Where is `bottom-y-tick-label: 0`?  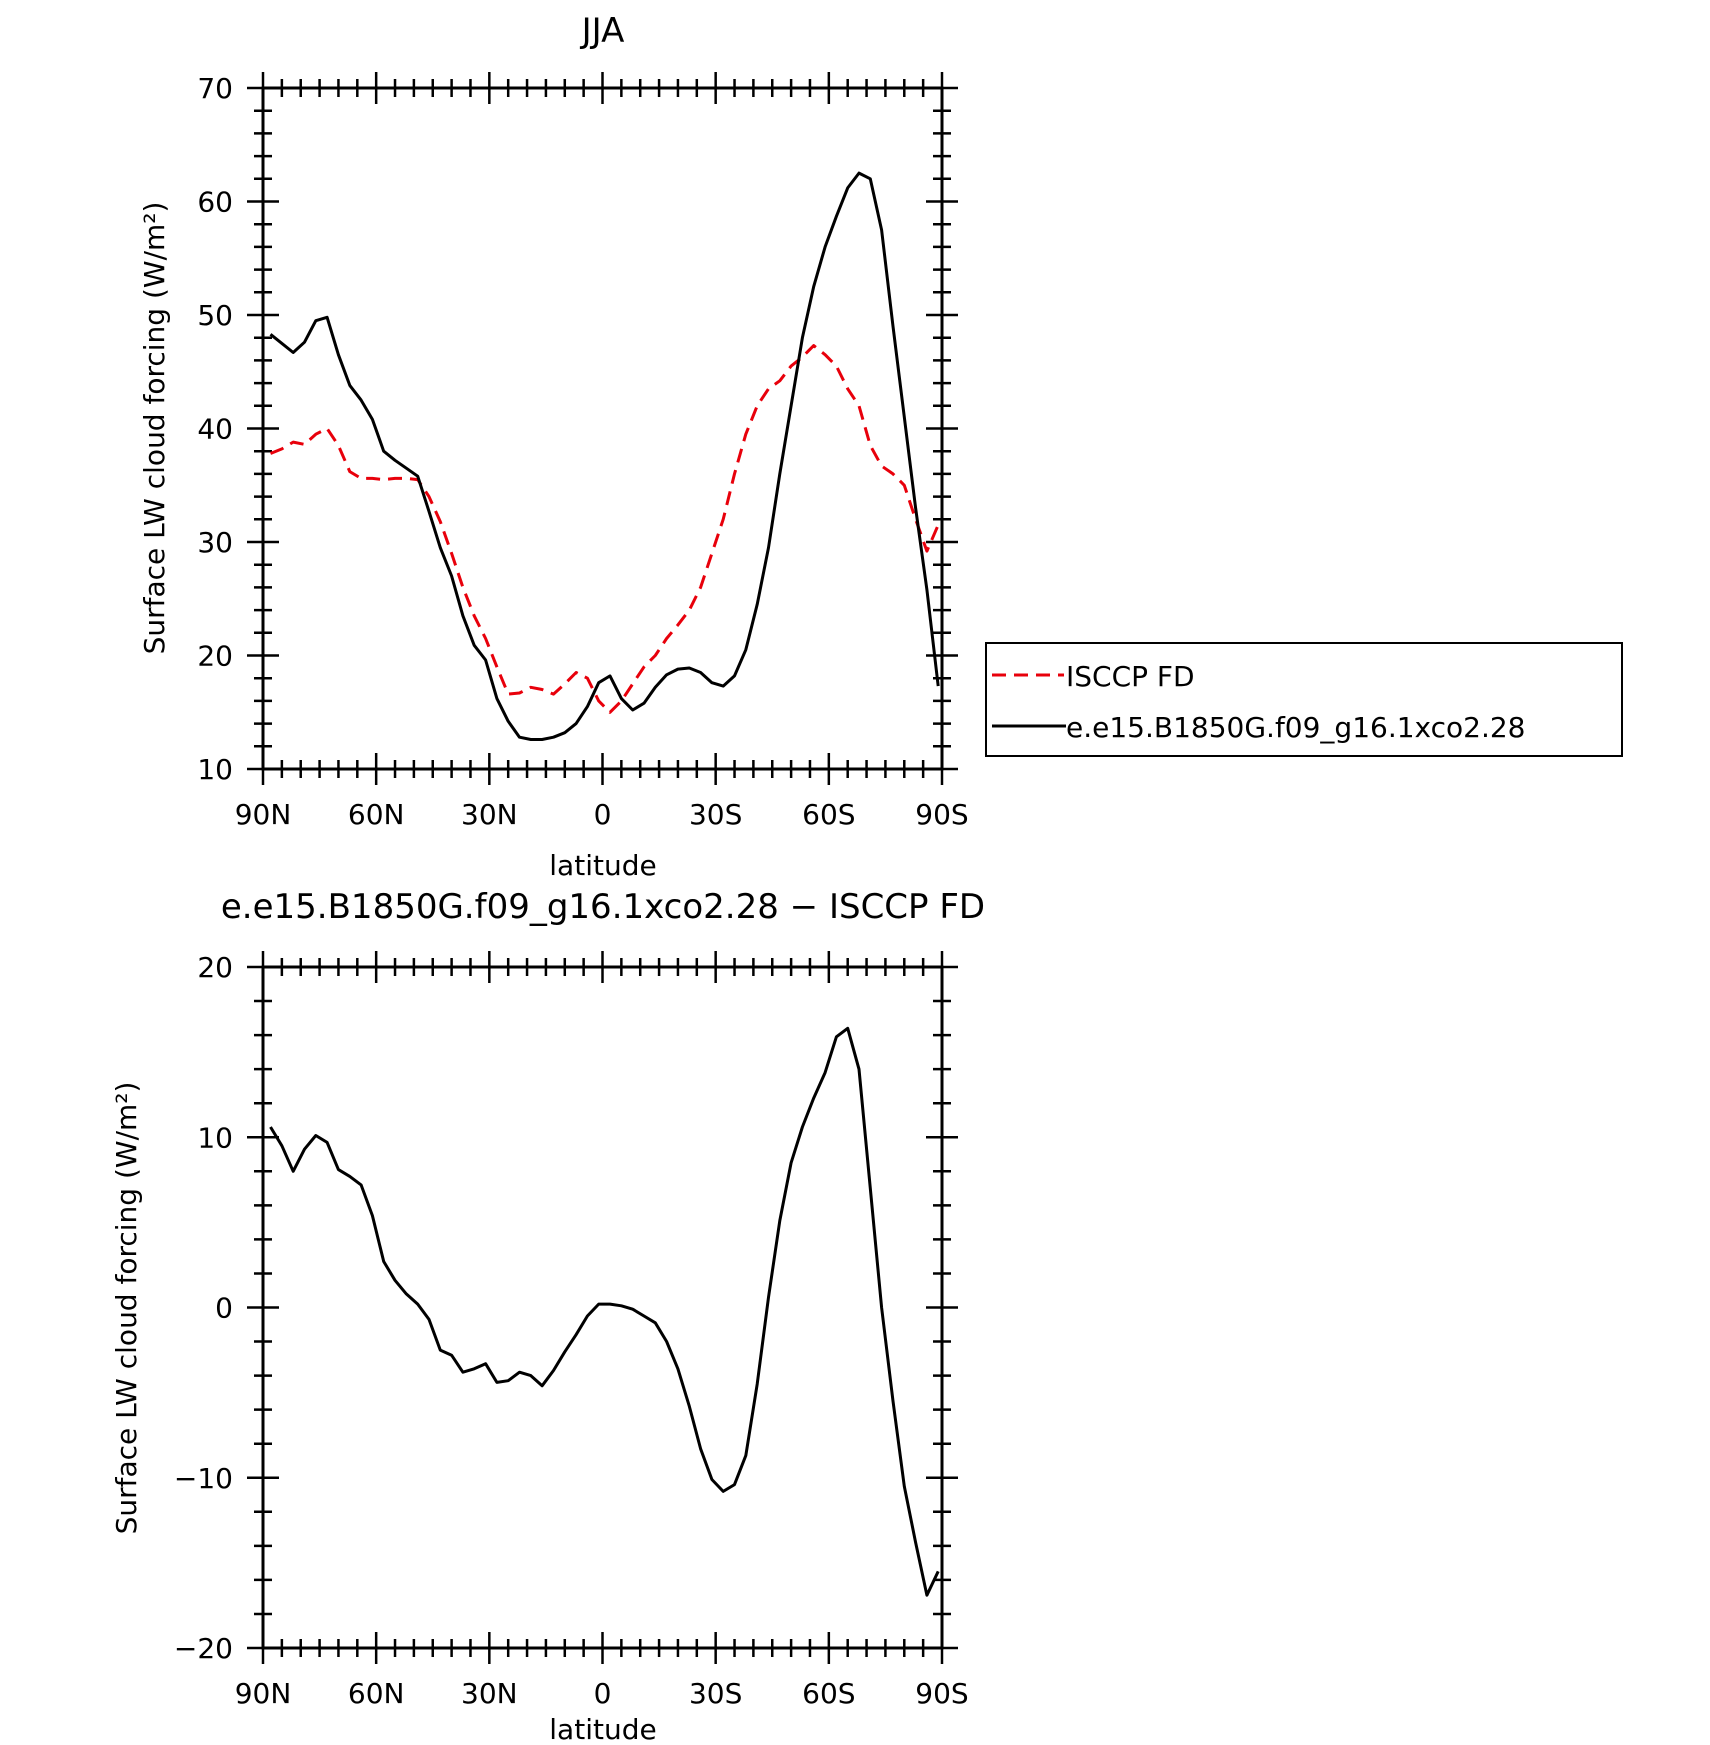
bottom-y-tick-label: 0 is located at coordinates (224, 1308).